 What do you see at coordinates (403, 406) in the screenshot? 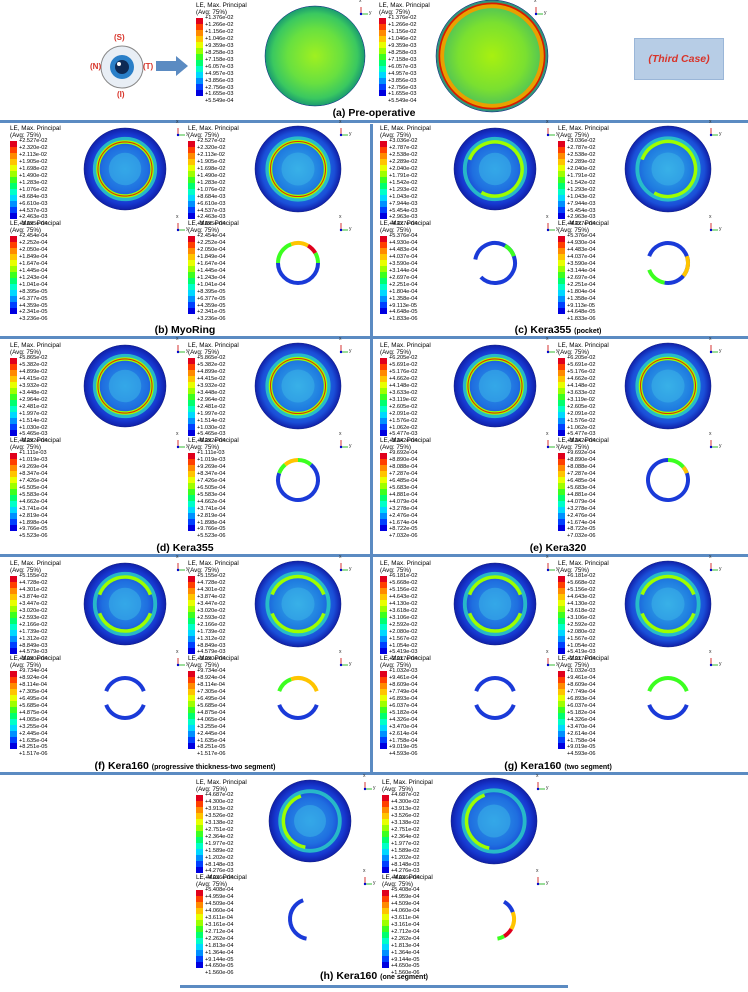
I see `legend-value: +2.605e-02` at bounding box center [403, 406].